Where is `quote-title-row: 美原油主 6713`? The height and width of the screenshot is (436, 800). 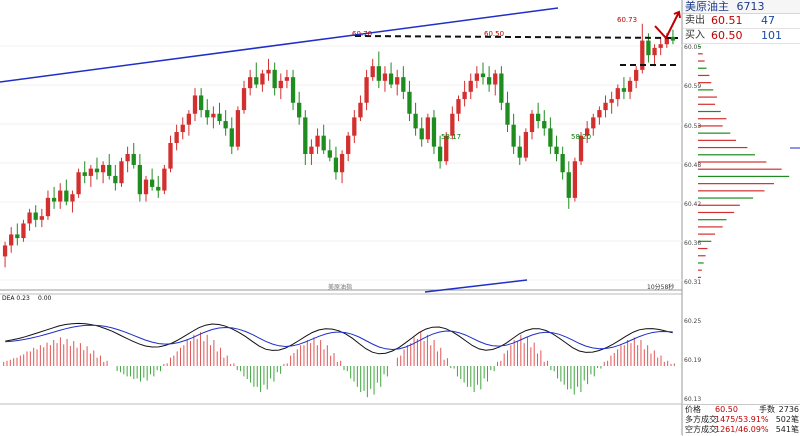 quote-title-row: 美原油主 6713 is located at coordinates (741, 7).